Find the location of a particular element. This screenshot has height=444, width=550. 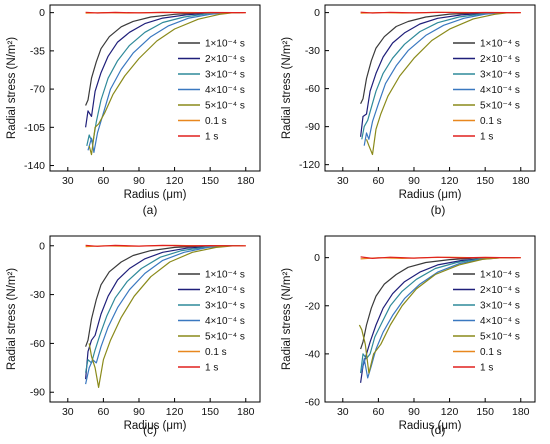

y-tick-label: -35 is located at coordinates (37, 51).